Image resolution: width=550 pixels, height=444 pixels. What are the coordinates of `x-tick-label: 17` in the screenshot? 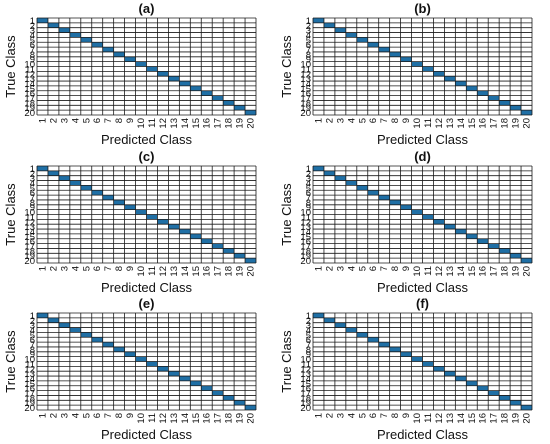 It's located at (218, 123).